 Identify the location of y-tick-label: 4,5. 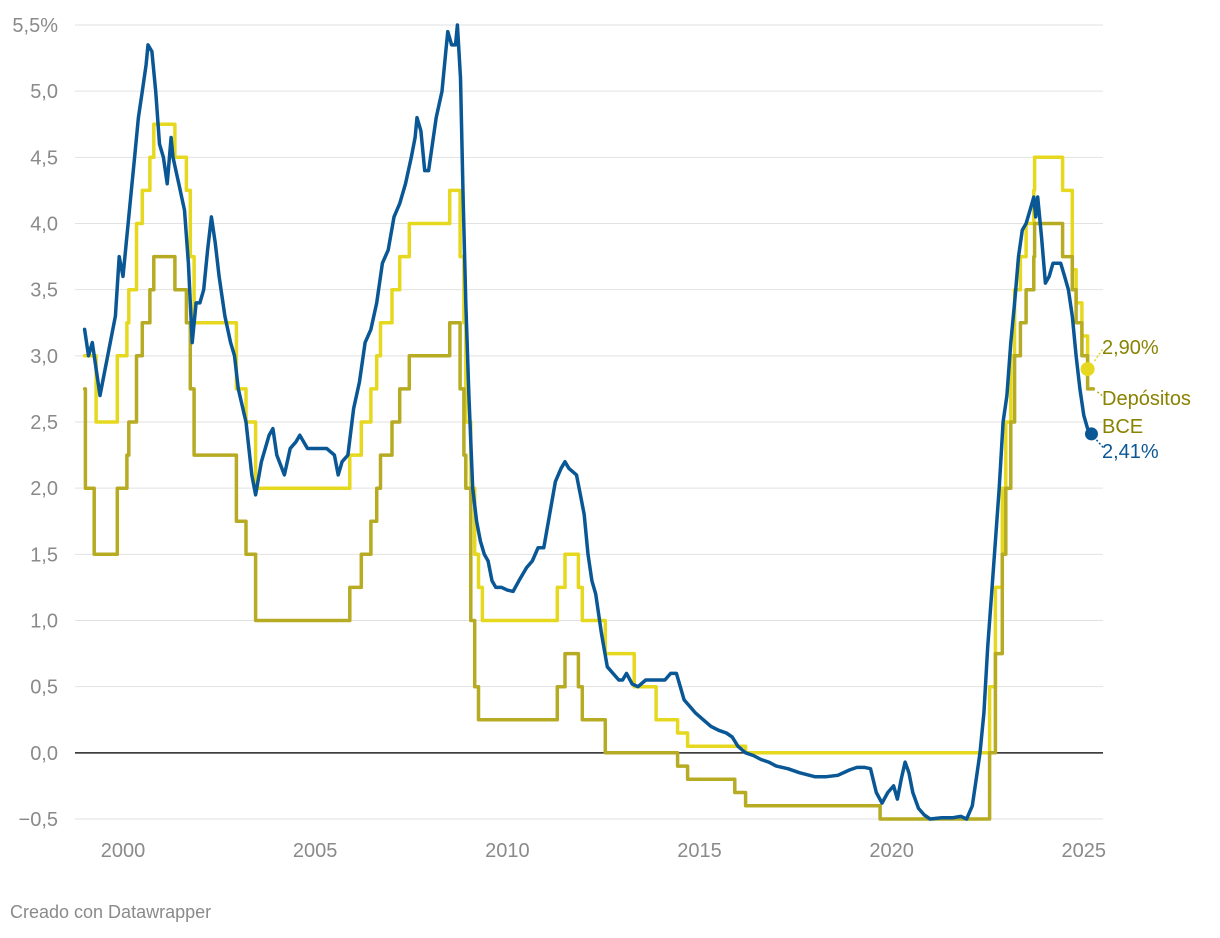
(44, 158).